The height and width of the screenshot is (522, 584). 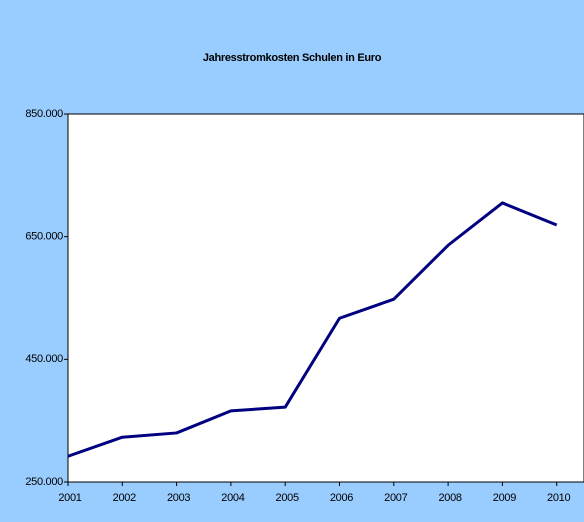 What do you see at coordinates (178, 498) in the screenshot?
I see `x-tick-label: 2003` at bounding box center [178, 498].